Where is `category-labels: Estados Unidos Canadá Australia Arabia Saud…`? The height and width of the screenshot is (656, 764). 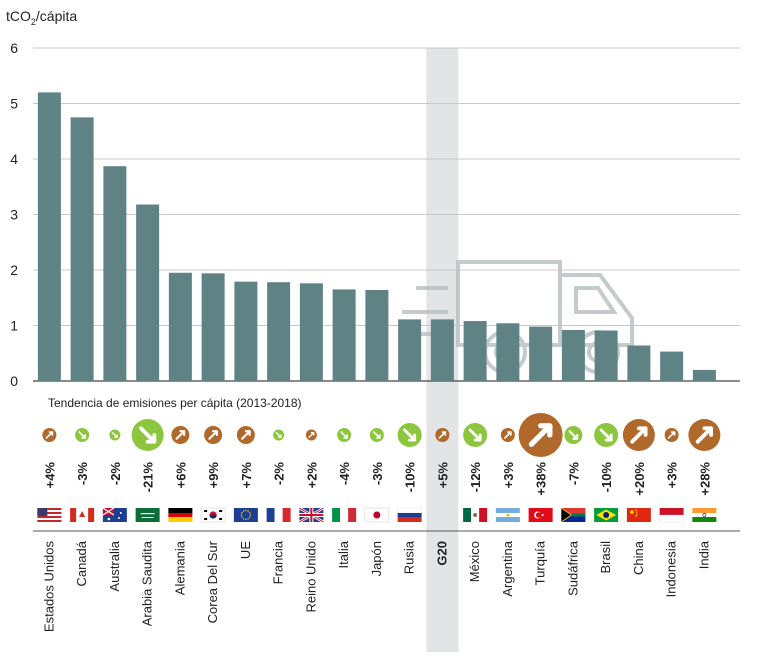
category-labels: Estados Unidos Canadá Australia Arabia Saud… is located at coordinates (376, 586).